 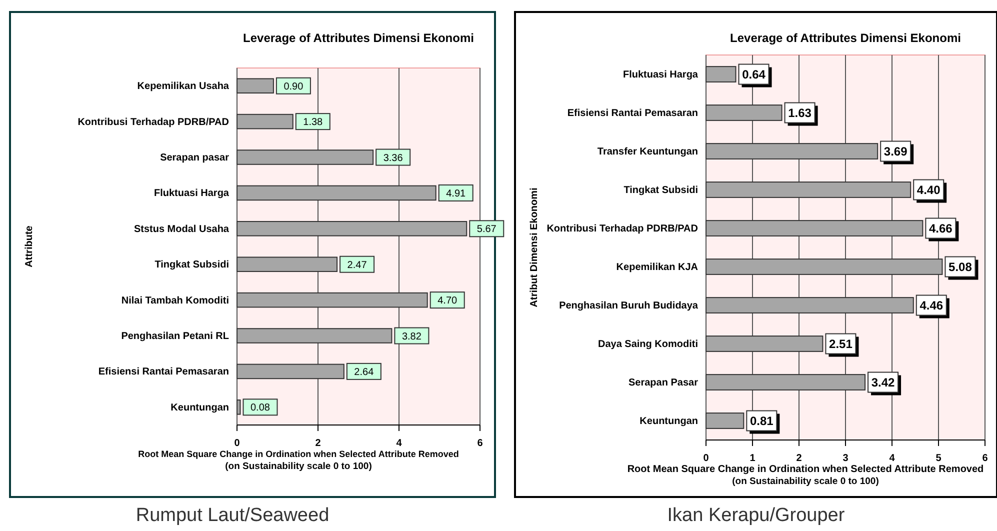 What do you see at coordinates (647, 152) in the screenshot?
I see `y-tick-label: Transfer Keuntungan` at bounding box center [647, 152].